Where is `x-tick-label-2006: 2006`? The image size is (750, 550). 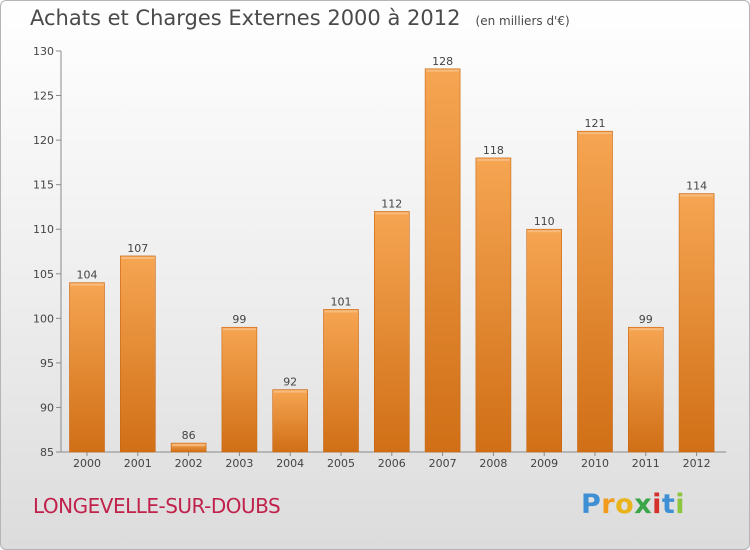 x-tick-label-2006: 2006 is located at coordinates (392, 463).